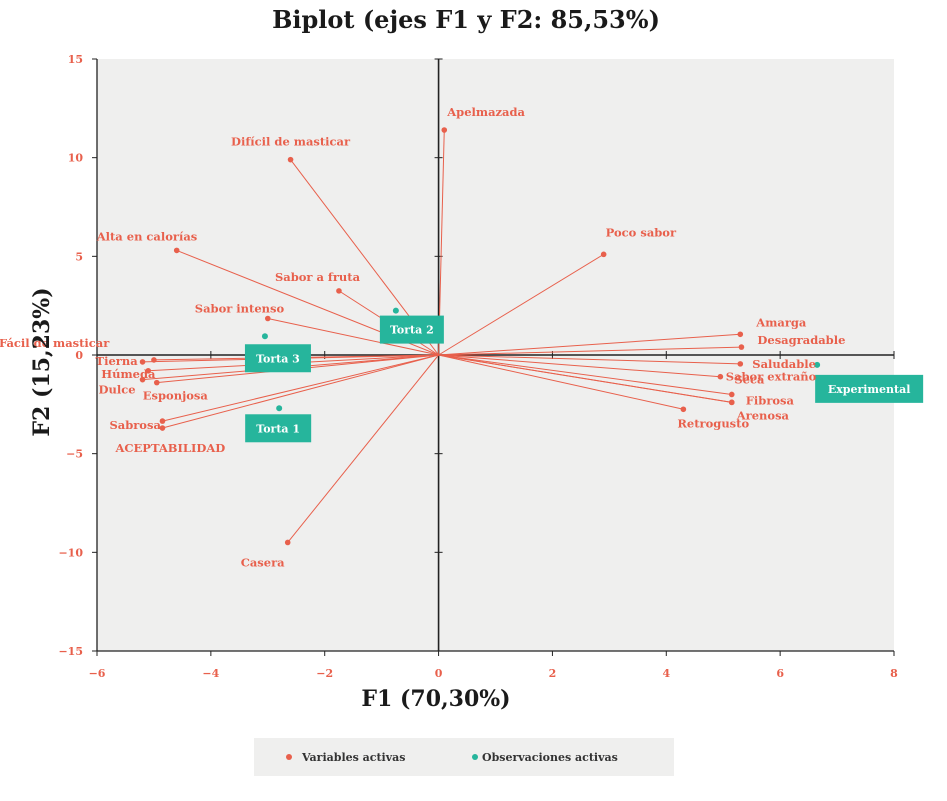 This screenshot has height=801, width=947. What do you see at coordinates (550, 757) in the screenshot?
I see `legend-label-observations: Observaciones activas` at bounding box center [550, 757].